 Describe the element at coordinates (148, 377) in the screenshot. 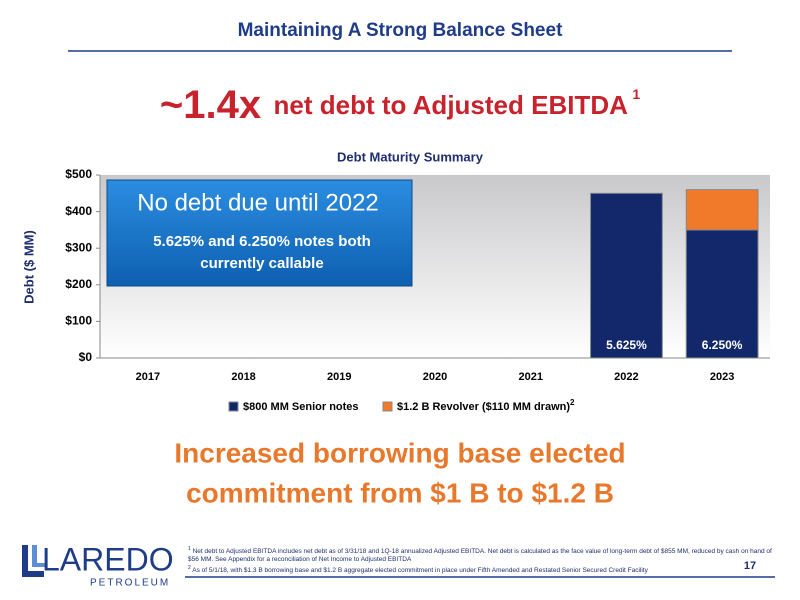

I see `x-tick-label: 2017` at that location.